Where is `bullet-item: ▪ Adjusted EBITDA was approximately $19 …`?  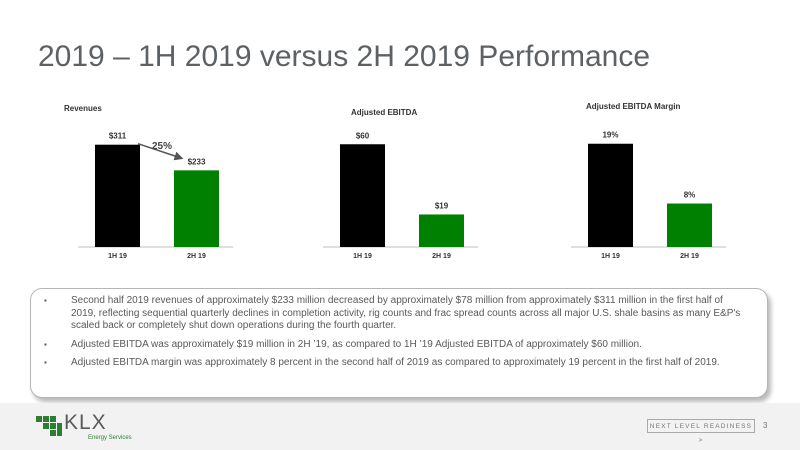 bullet-item: ▪ Adjusted EBITDA was approximately $19 … is located at coordinates (394, 345).